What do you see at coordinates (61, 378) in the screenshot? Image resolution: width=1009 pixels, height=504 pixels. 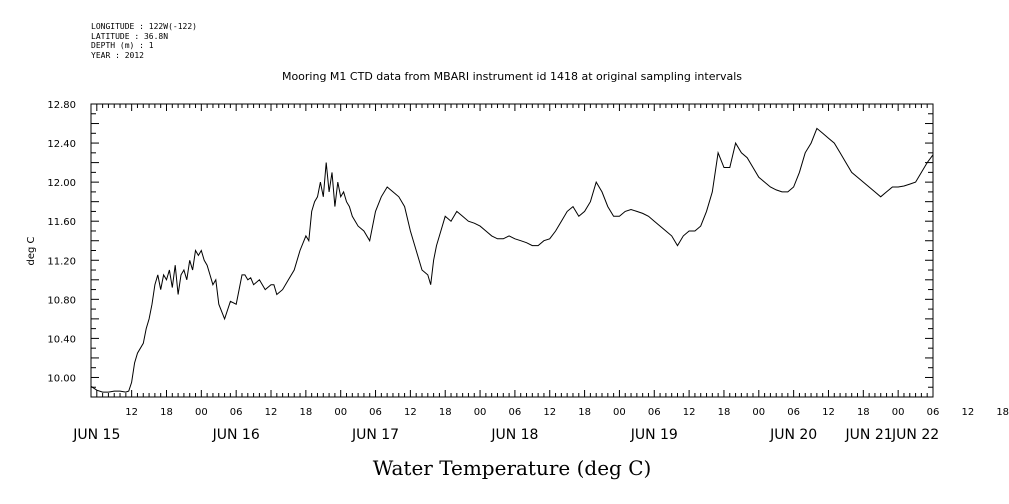 I see `y-tick-label: 10.00` at bounding box center [61, 378].